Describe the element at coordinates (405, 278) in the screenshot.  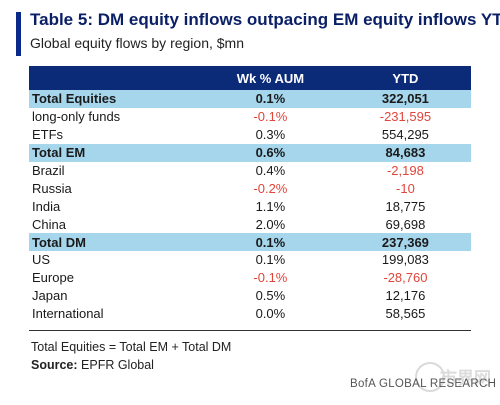
I see `row-ytd: -28,760` at that location.